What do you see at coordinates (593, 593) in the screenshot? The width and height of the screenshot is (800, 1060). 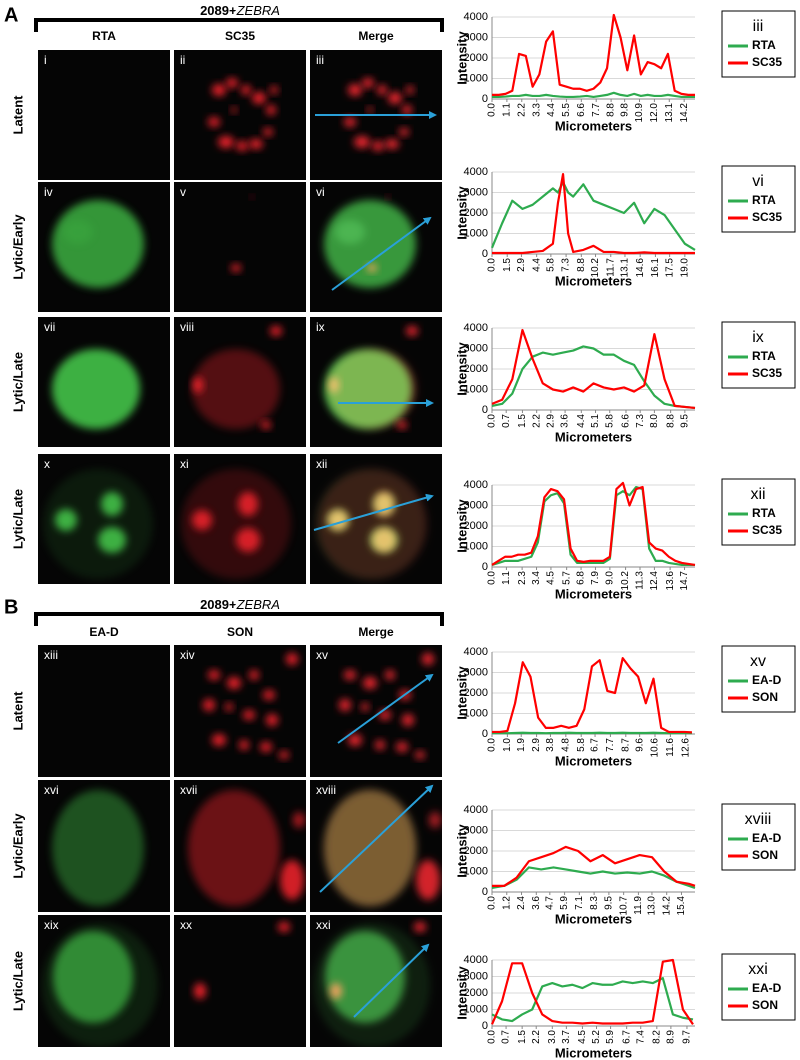 I see `x-axis-title: Micrometers` at bounding box center [593, 593].